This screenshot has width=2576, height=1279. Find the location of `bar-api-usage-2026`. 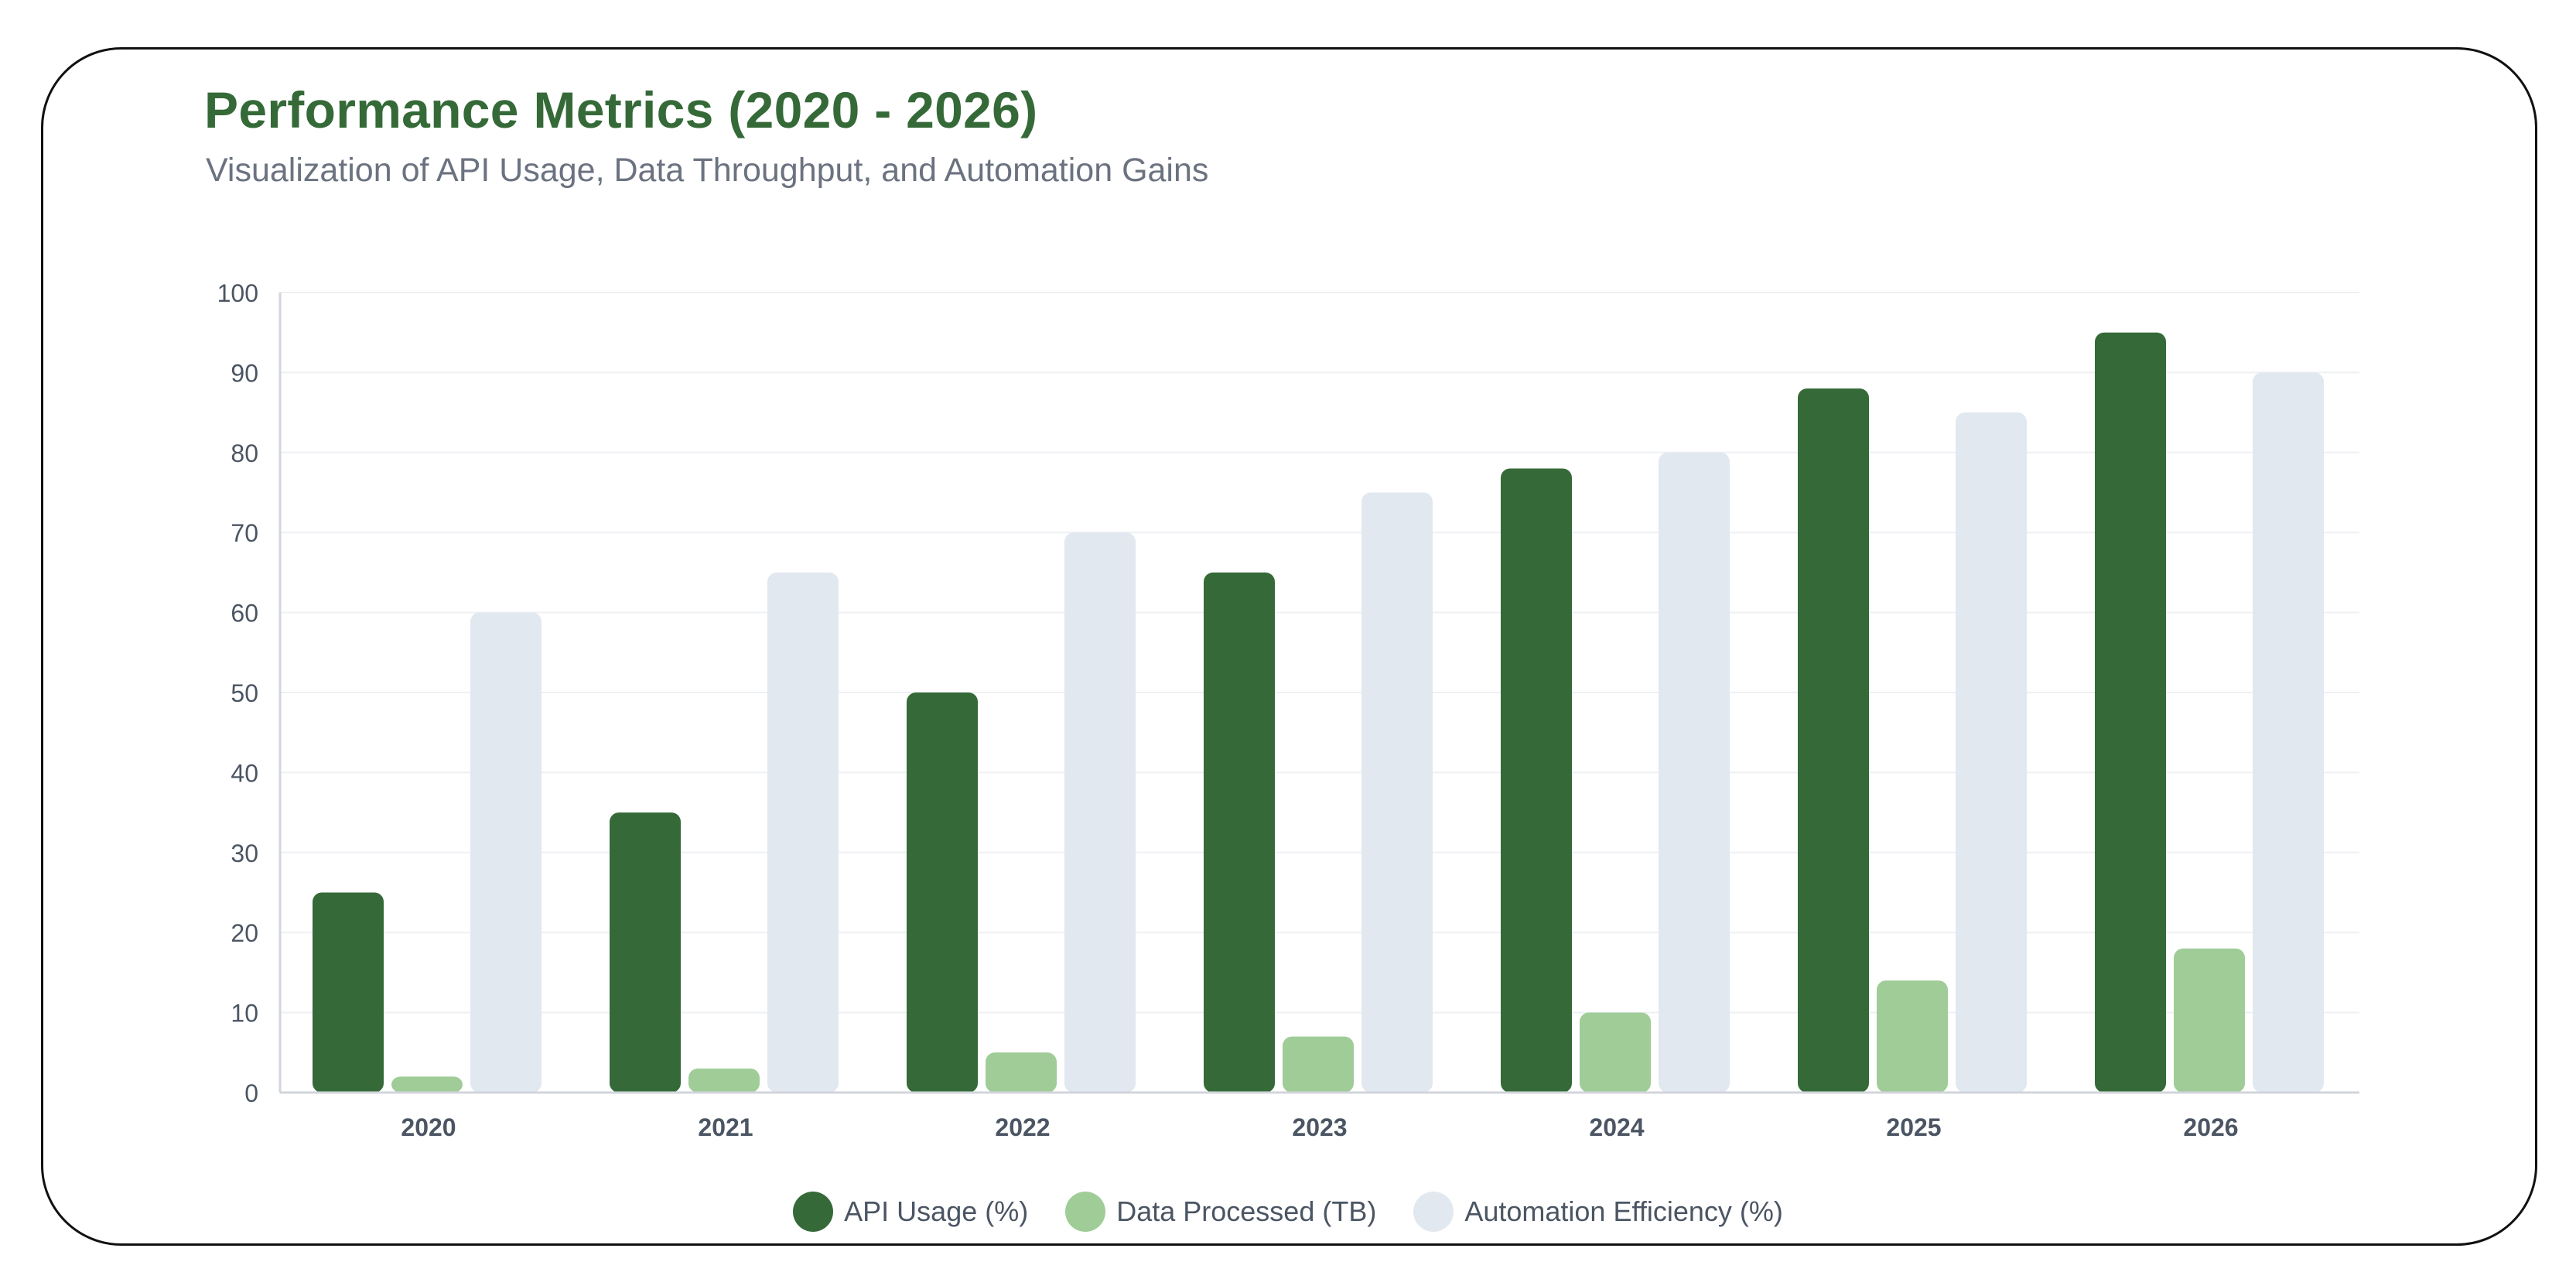

bar-api-usage-2026 is located at coordinates (2130, 712).